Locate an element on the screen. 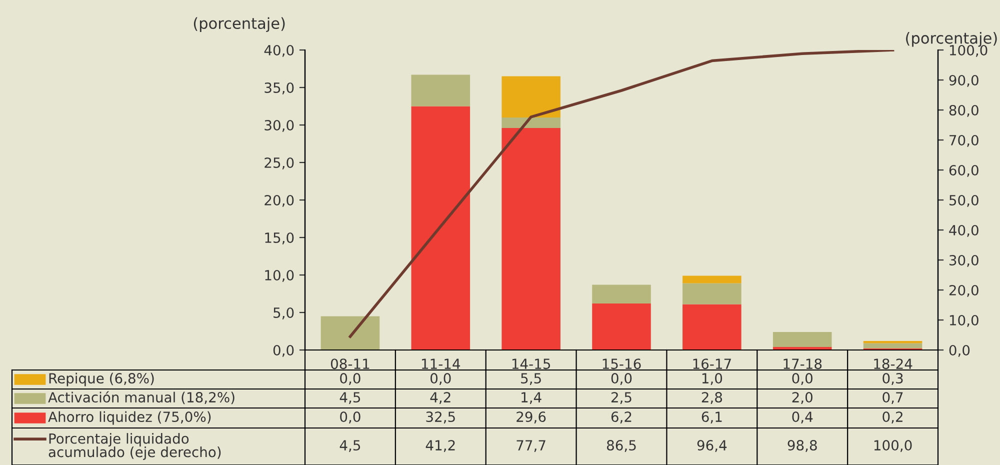 The height and width of the screenshot is (465, 1000). y-tick-label: 35,0 is located at coordinates (279, 88).